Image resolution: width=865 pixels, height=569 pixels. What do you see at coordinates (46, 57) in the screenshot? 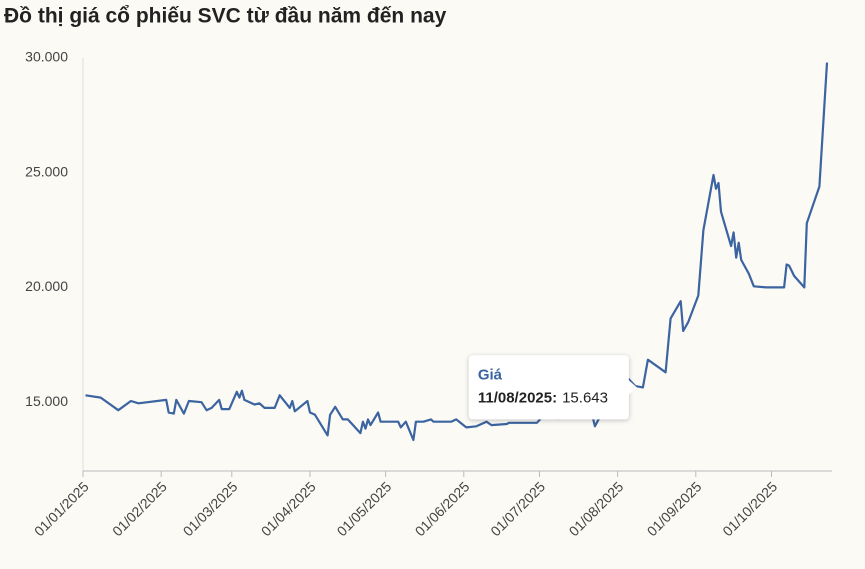
I see `y-tick-label: 30.000` at bounding box center [46, 57].